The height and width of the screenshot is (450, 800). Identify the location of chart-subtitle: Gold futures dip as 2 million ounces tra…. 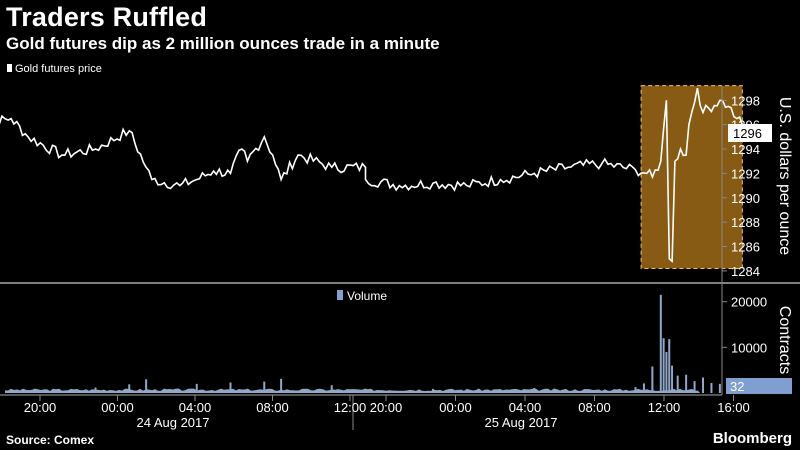
(223, 43).